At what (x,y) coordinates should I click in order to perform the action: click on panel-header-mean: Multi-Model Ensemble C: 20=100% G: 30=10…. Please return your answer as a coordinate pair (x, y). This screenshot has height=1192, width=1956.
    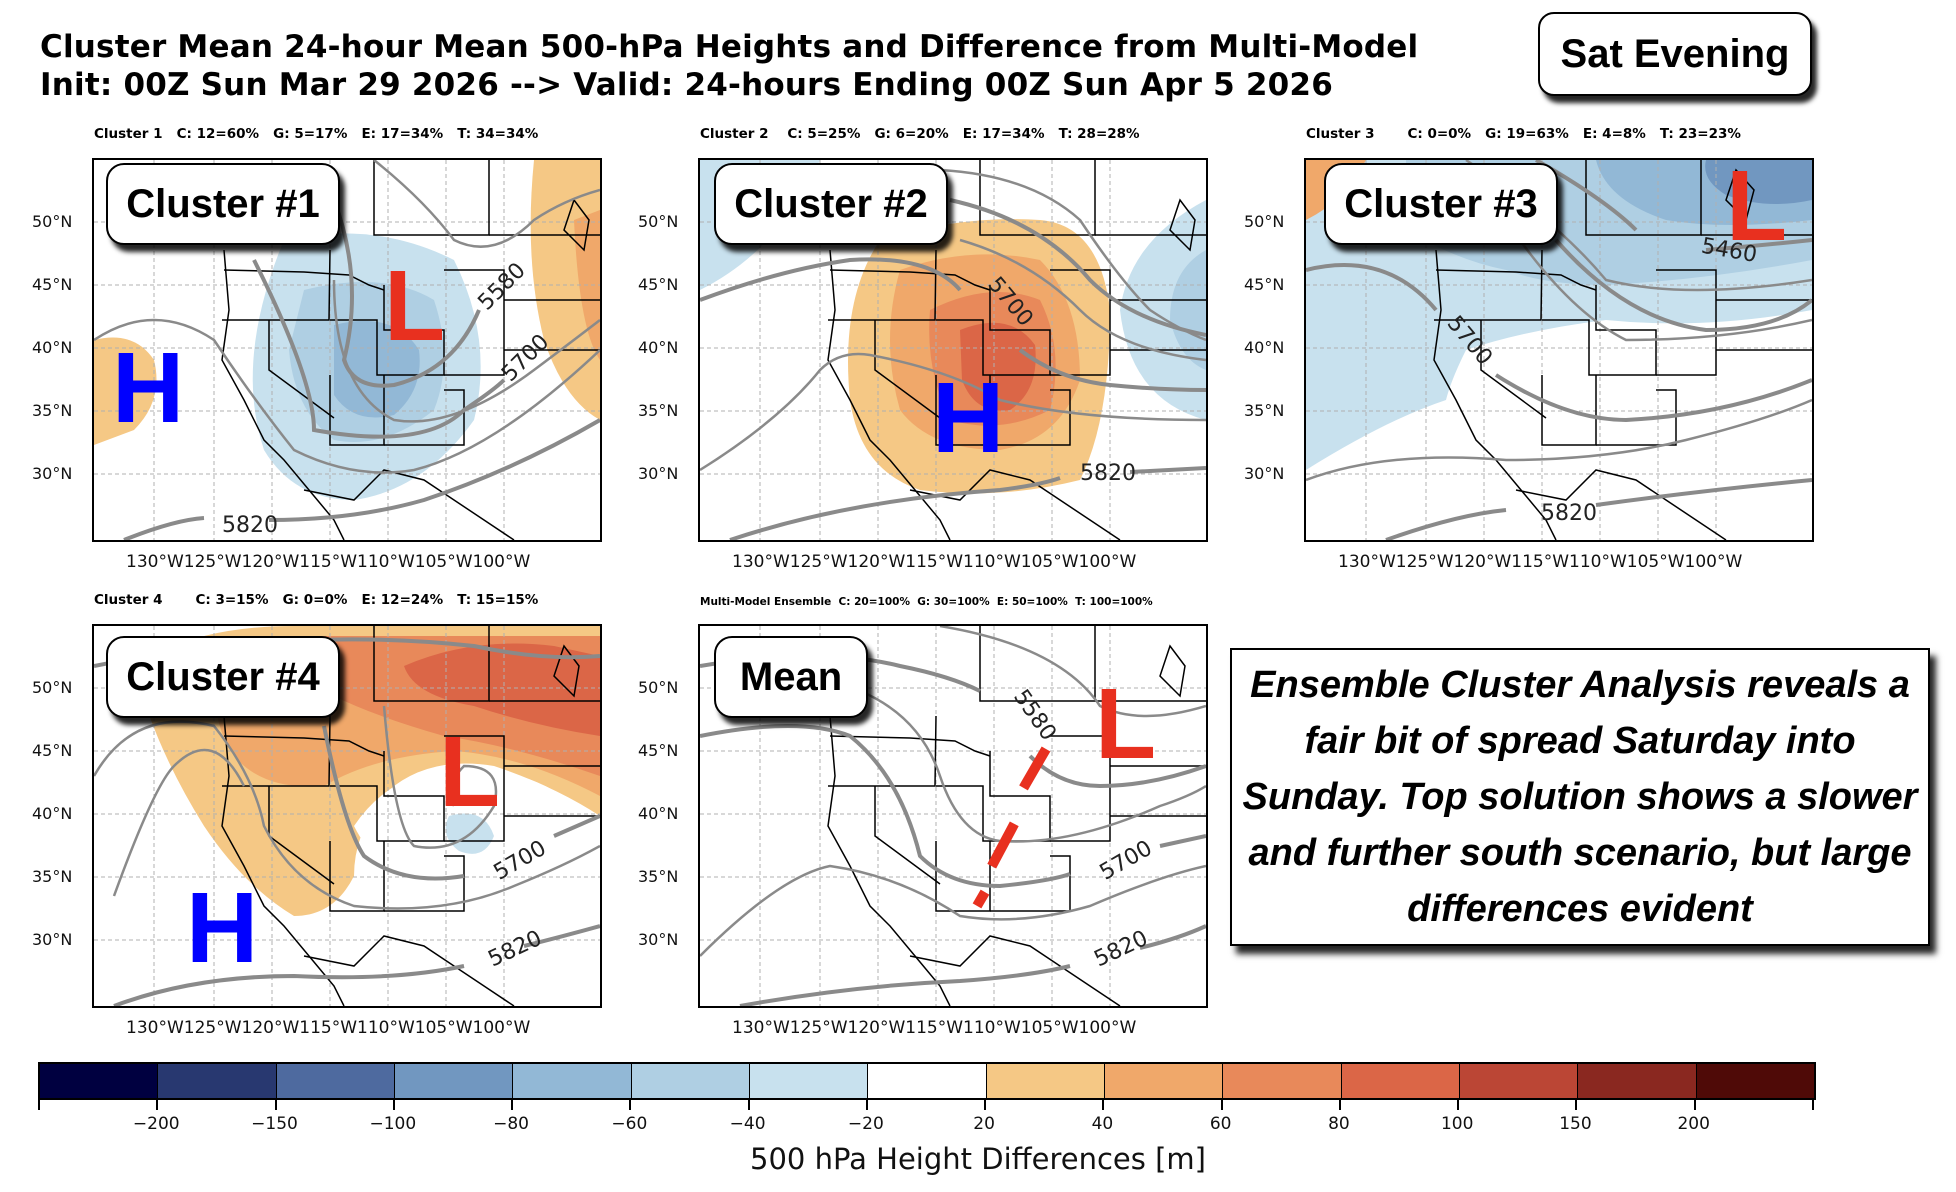
    Looking at the image, I should click on (926, 602).